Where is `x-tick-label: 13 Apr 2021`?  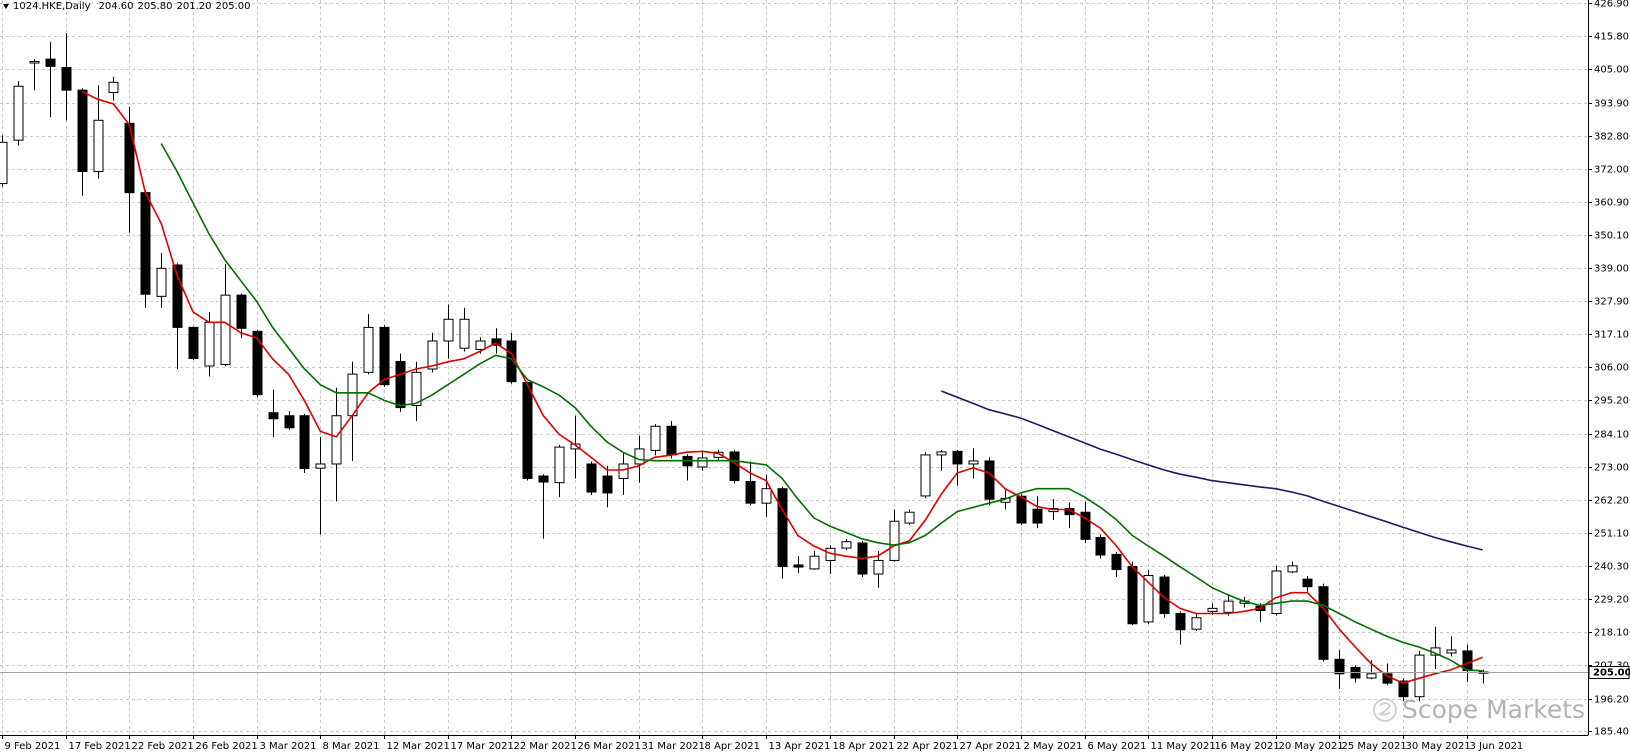 x-tick-label: 13 Apr 2021 is located at coordinates (800, 746).